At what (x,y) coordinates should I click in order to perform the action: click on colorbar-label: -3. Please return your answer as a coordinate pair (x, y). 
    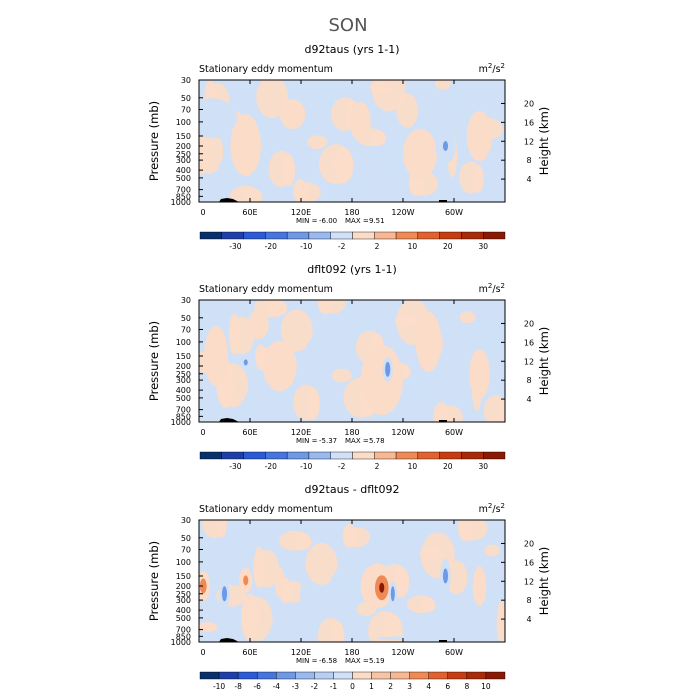
    Looking at the image, I should click on (296, 686).